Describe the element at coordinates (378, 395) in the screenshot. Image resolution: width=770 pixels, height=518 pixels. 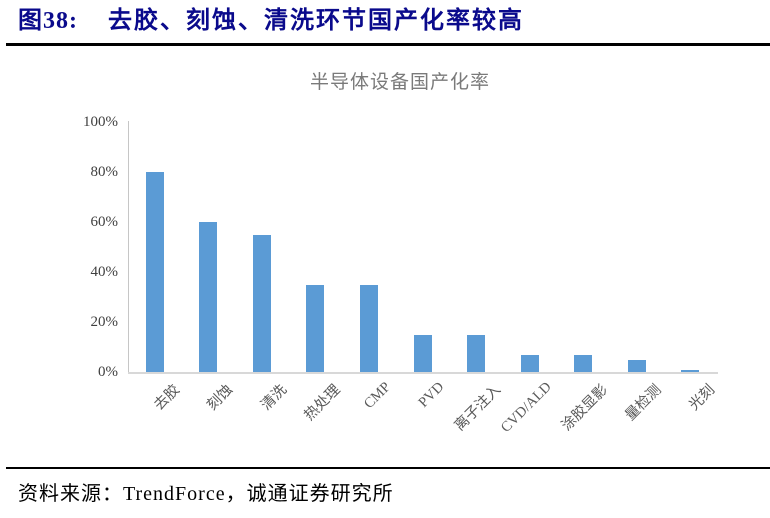
I see `x-category-label: CMP` at that location.